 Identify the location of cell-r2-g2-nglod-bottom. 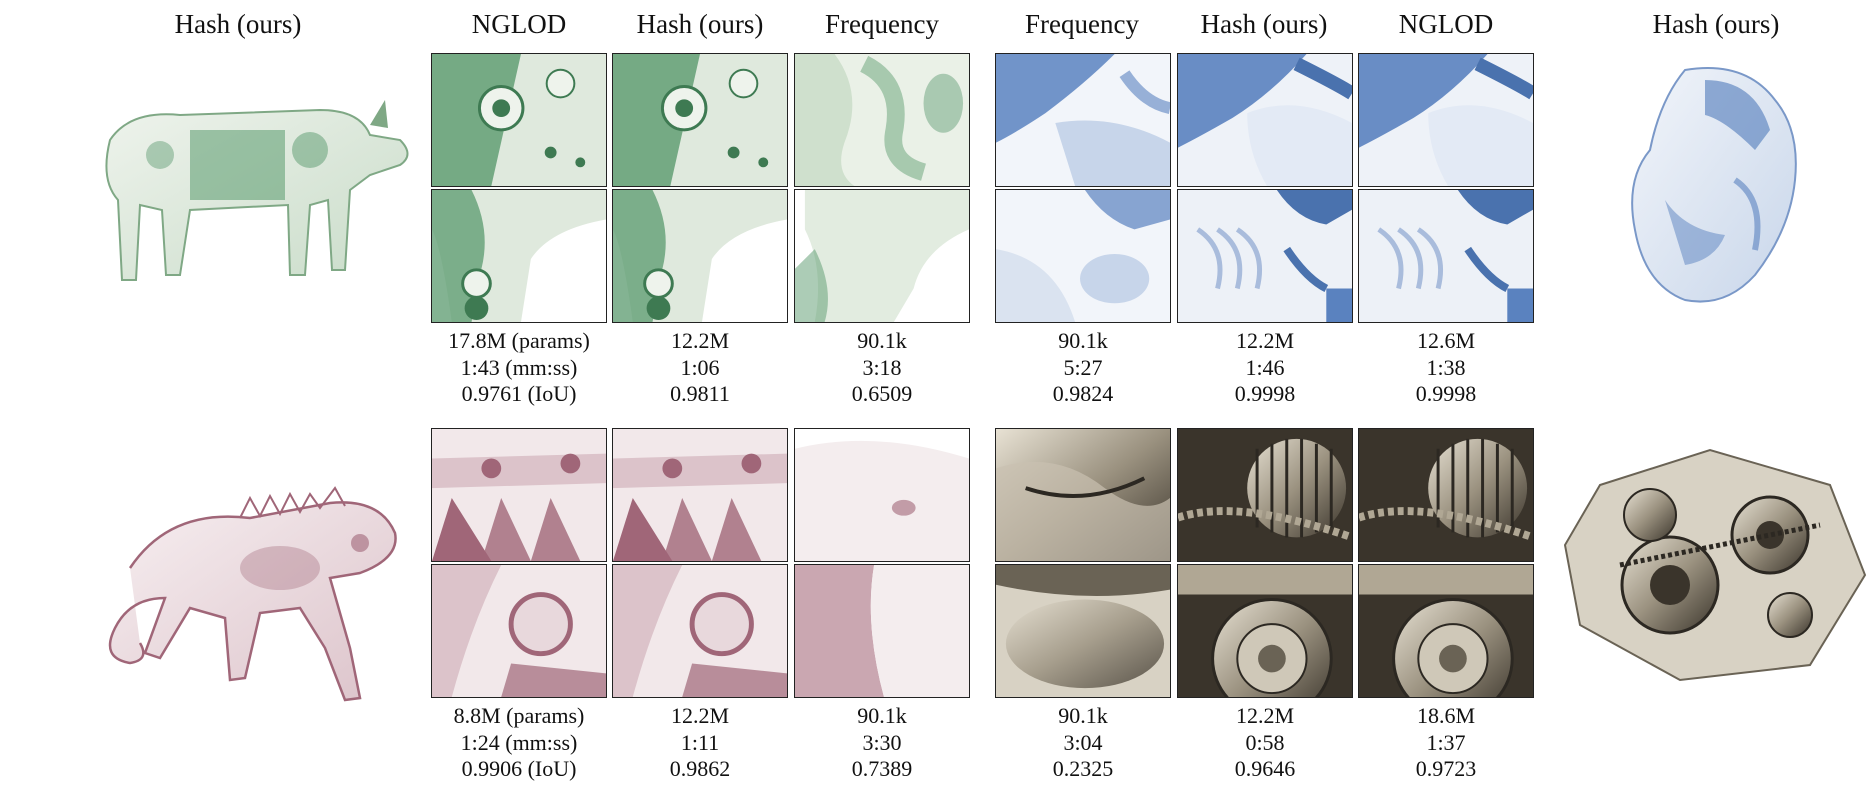
(1446, 631).